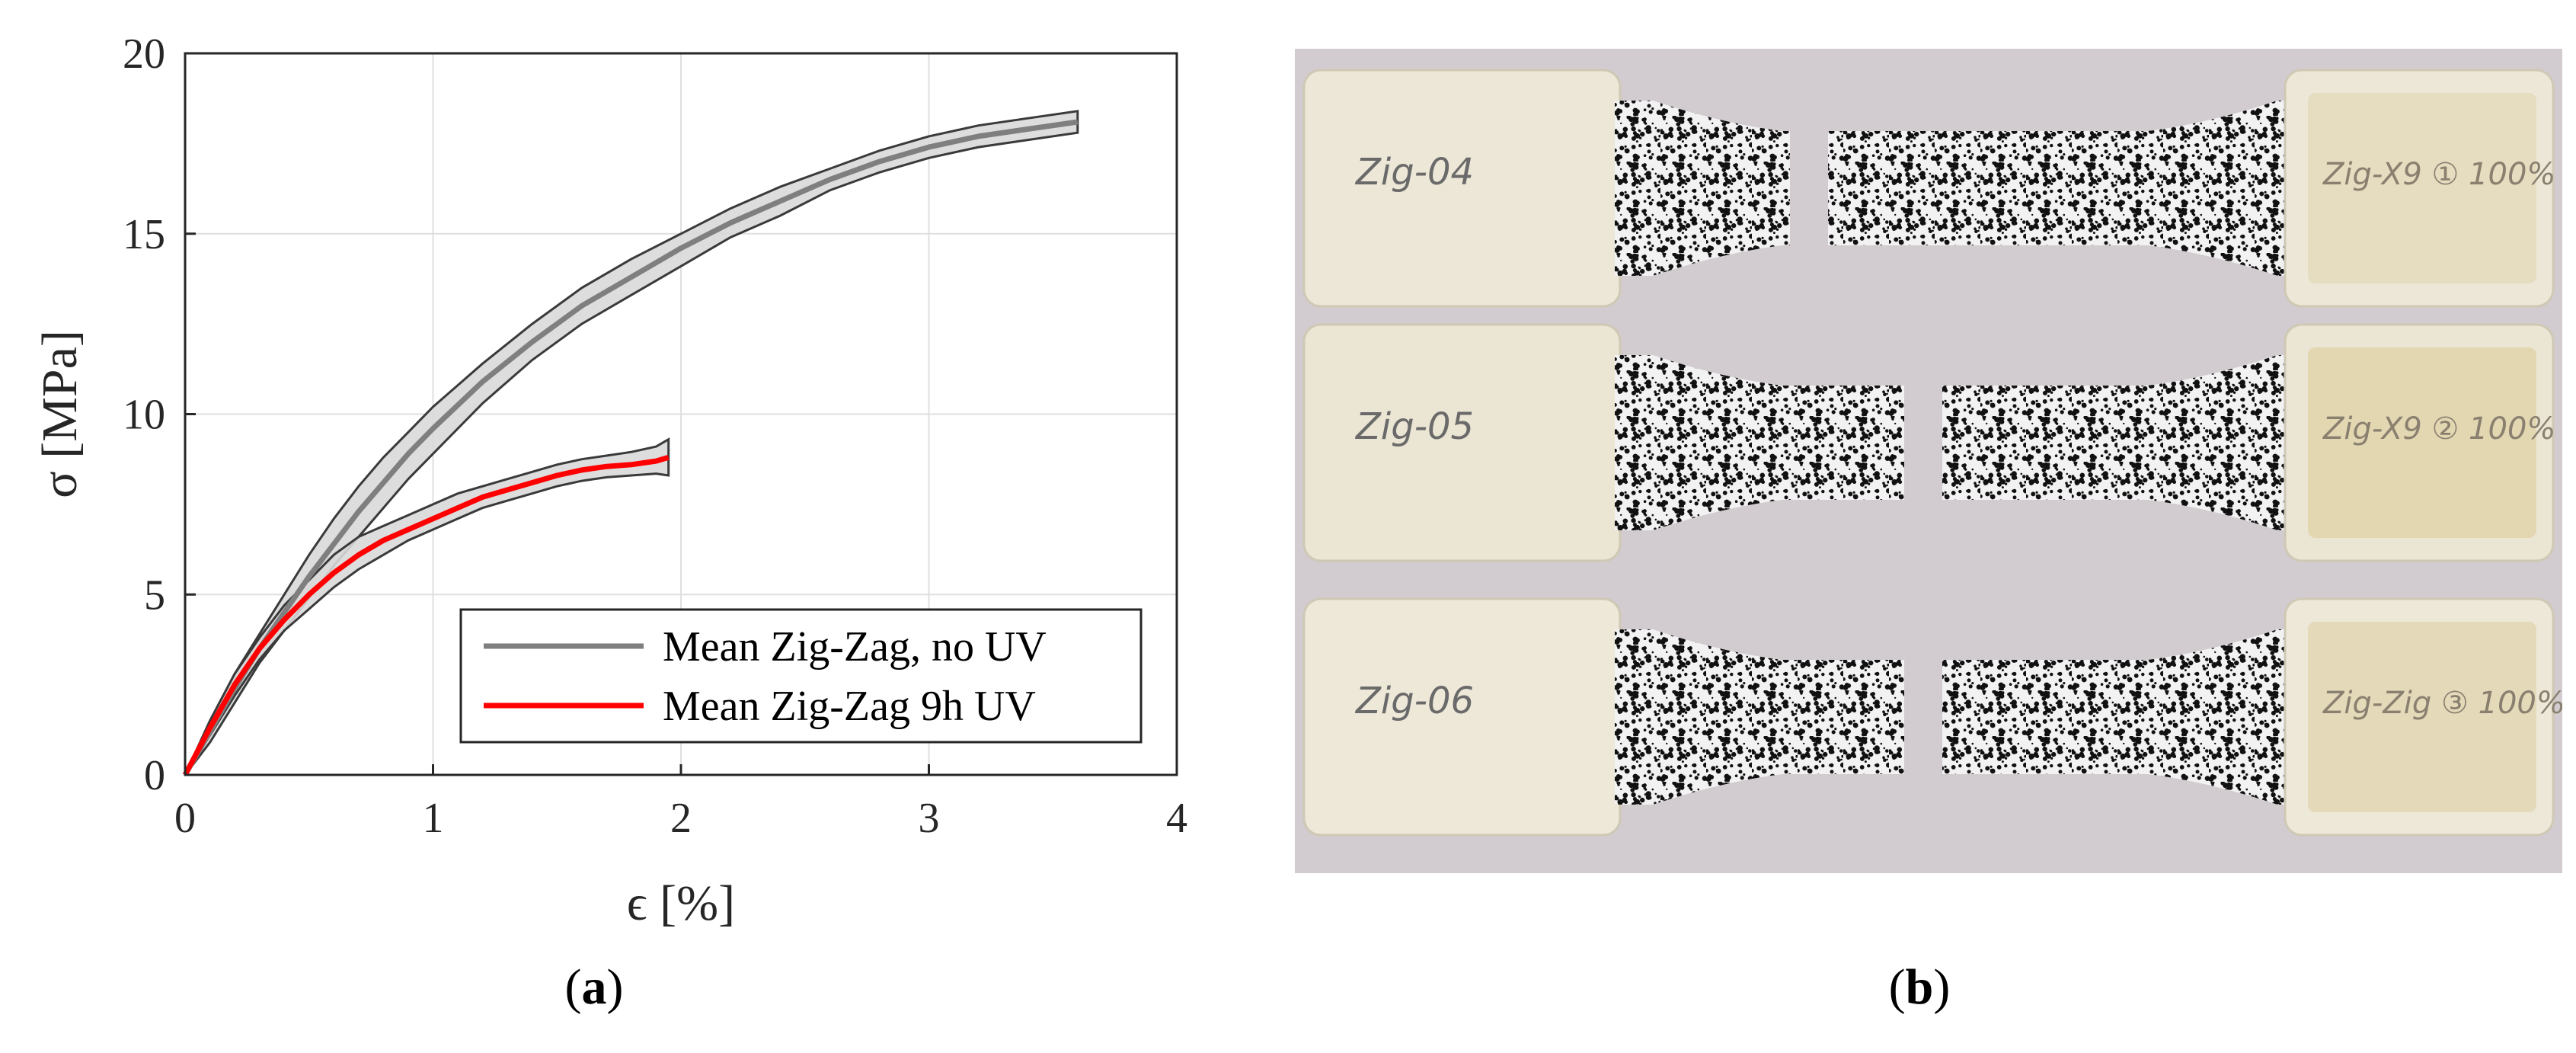 This screenshot has width=2576, height=1053. What do you see at coordinates (426, 615) in the screenshot?
I see `series-2-line` at bounding box center [426, 615].